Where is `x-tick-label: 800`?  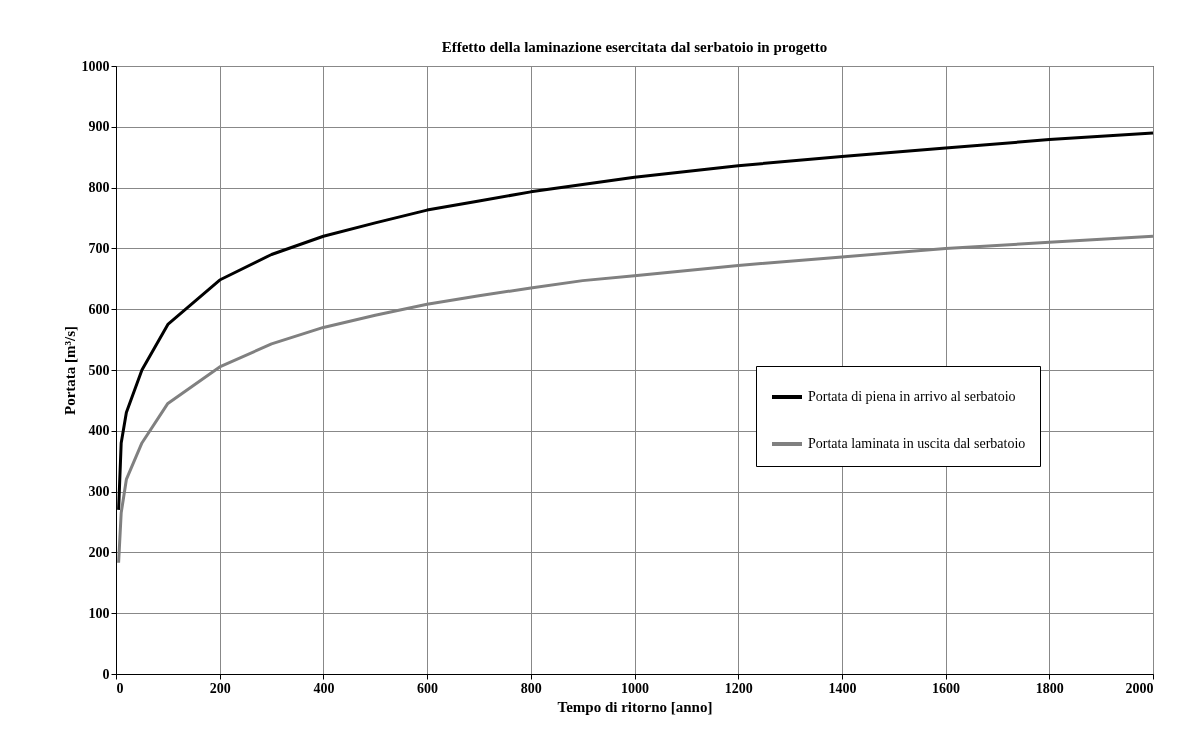 x-tick-label: 800 is located at coordinates (531, 688).